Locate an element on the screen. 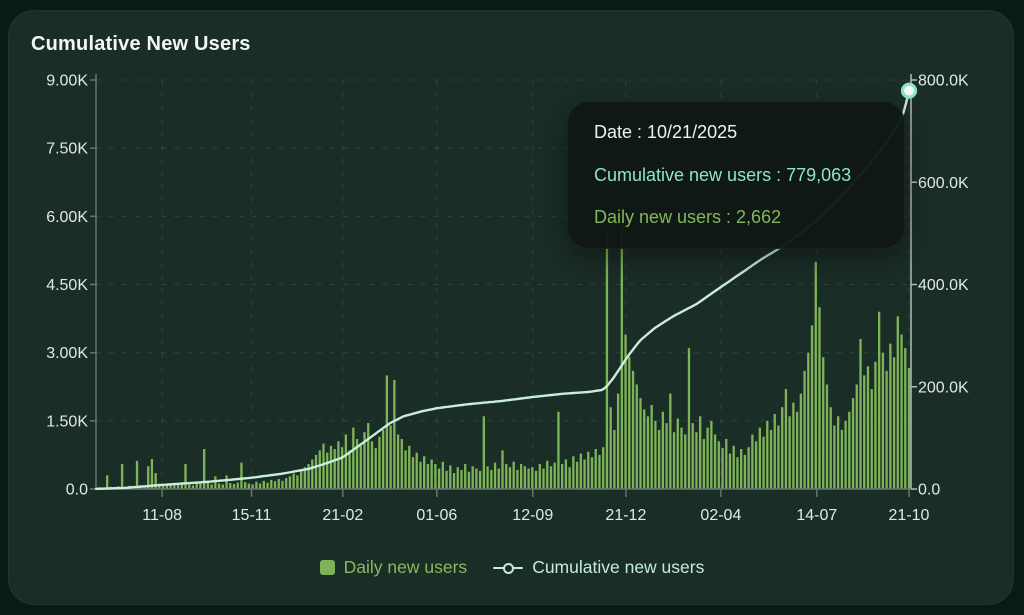 This screenshot has height=615, width=1024. legend-item-daily: Daily new users is located at coordinates (393, 567).